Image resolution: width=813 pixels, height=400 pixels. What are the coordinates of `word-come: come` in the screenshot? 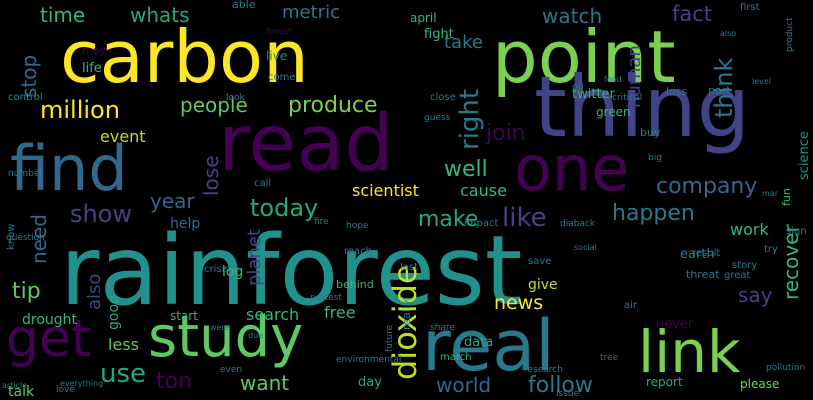 It's located at (282, 77).